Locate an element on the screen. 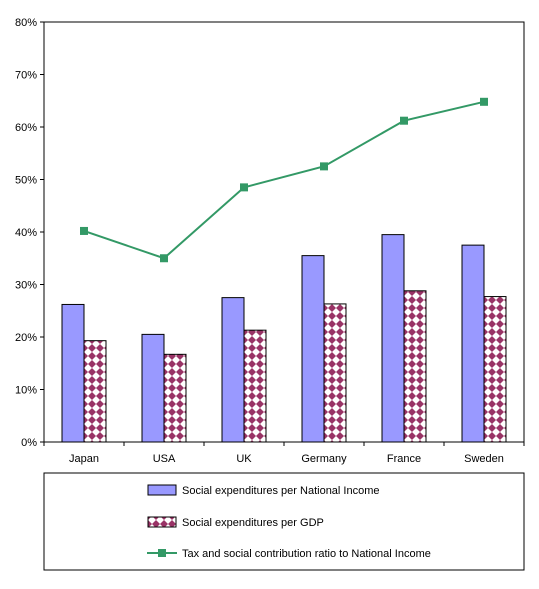 The height and width of the screenshot is (589, 539). y-tick-label: 80% is located at coordinates (26, 23).